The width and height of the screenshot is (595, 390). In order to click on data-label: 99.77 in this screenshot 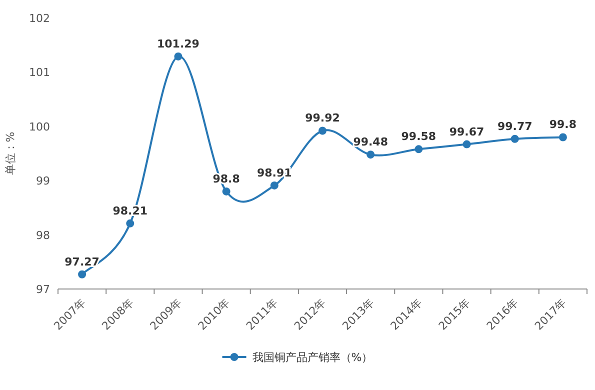, I will do `click(514, 126)`.